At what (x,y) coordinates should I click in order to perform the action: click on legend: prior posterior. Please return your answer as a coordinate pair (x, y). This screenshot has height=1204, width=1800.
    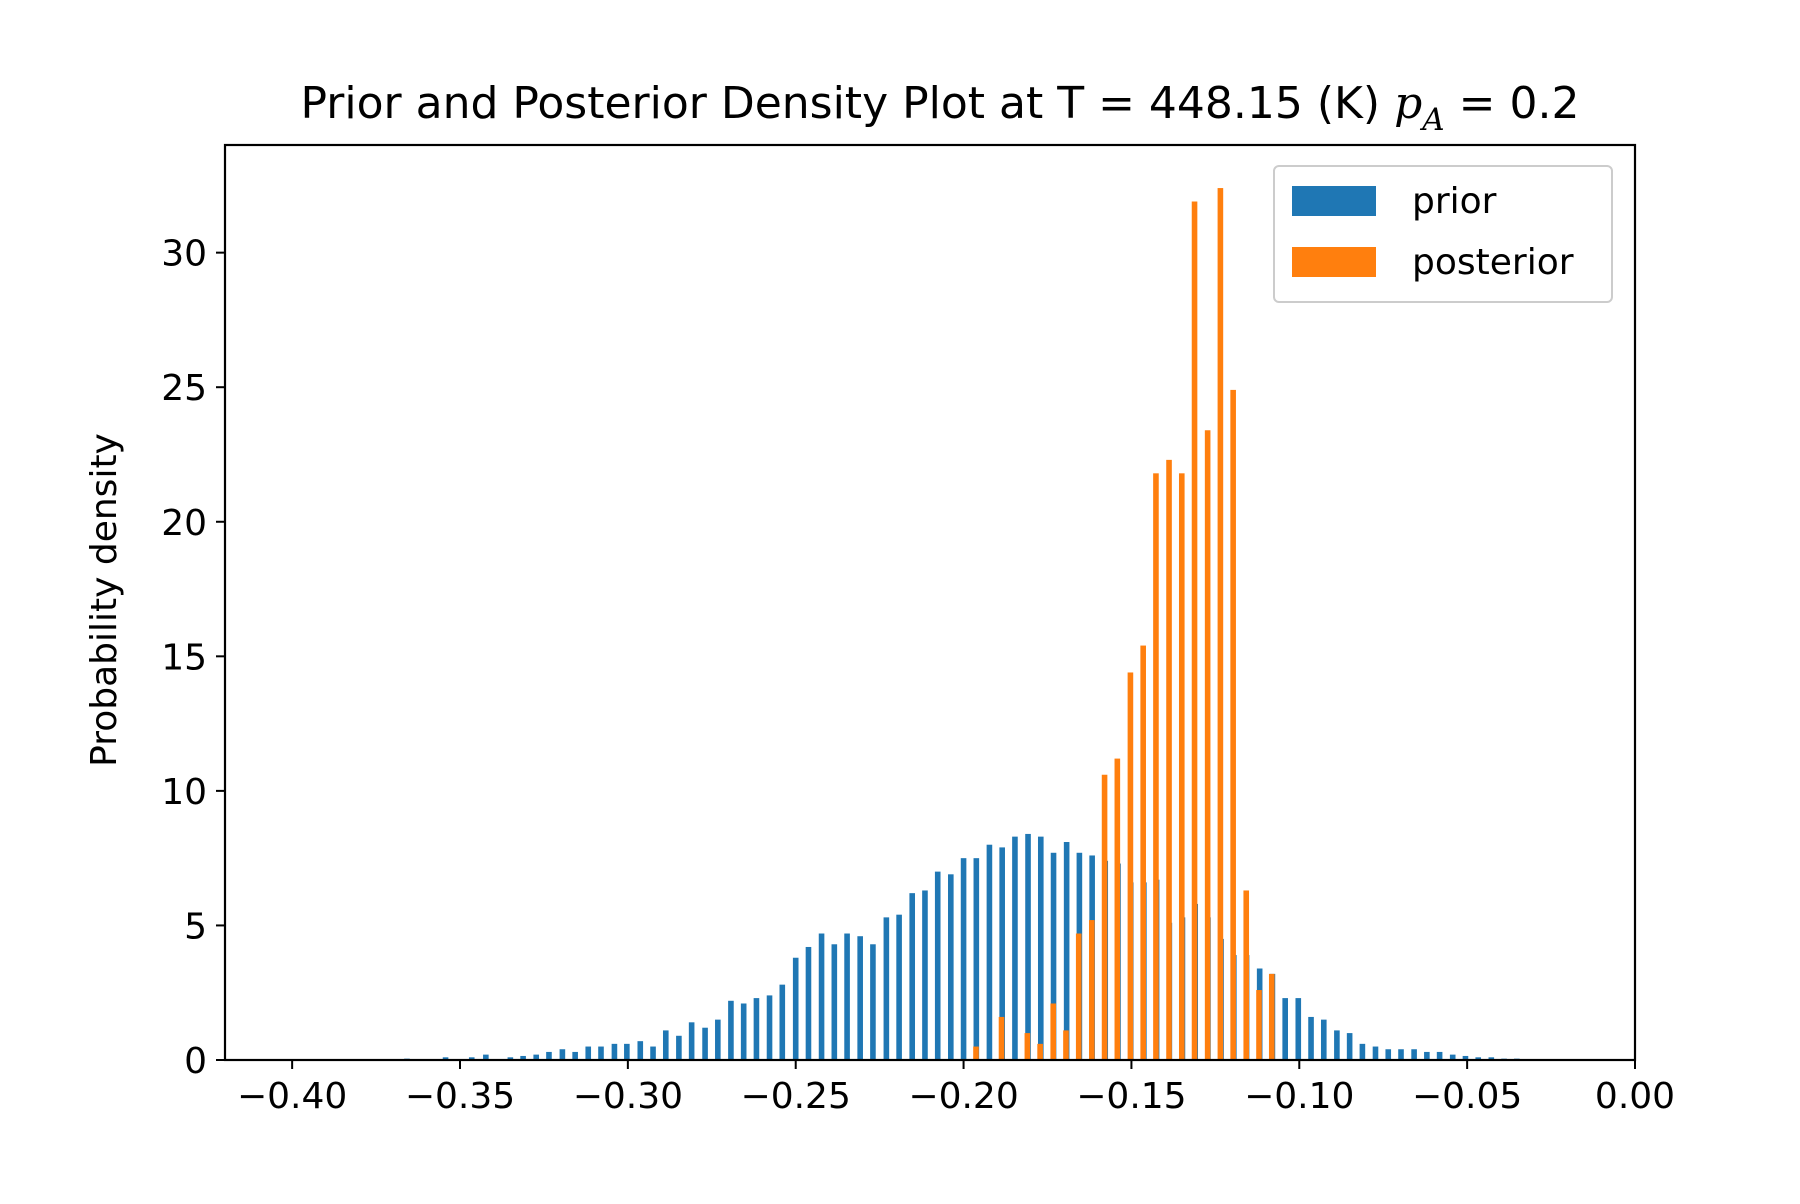
    Looking at the image, I should click on (1443, 234).